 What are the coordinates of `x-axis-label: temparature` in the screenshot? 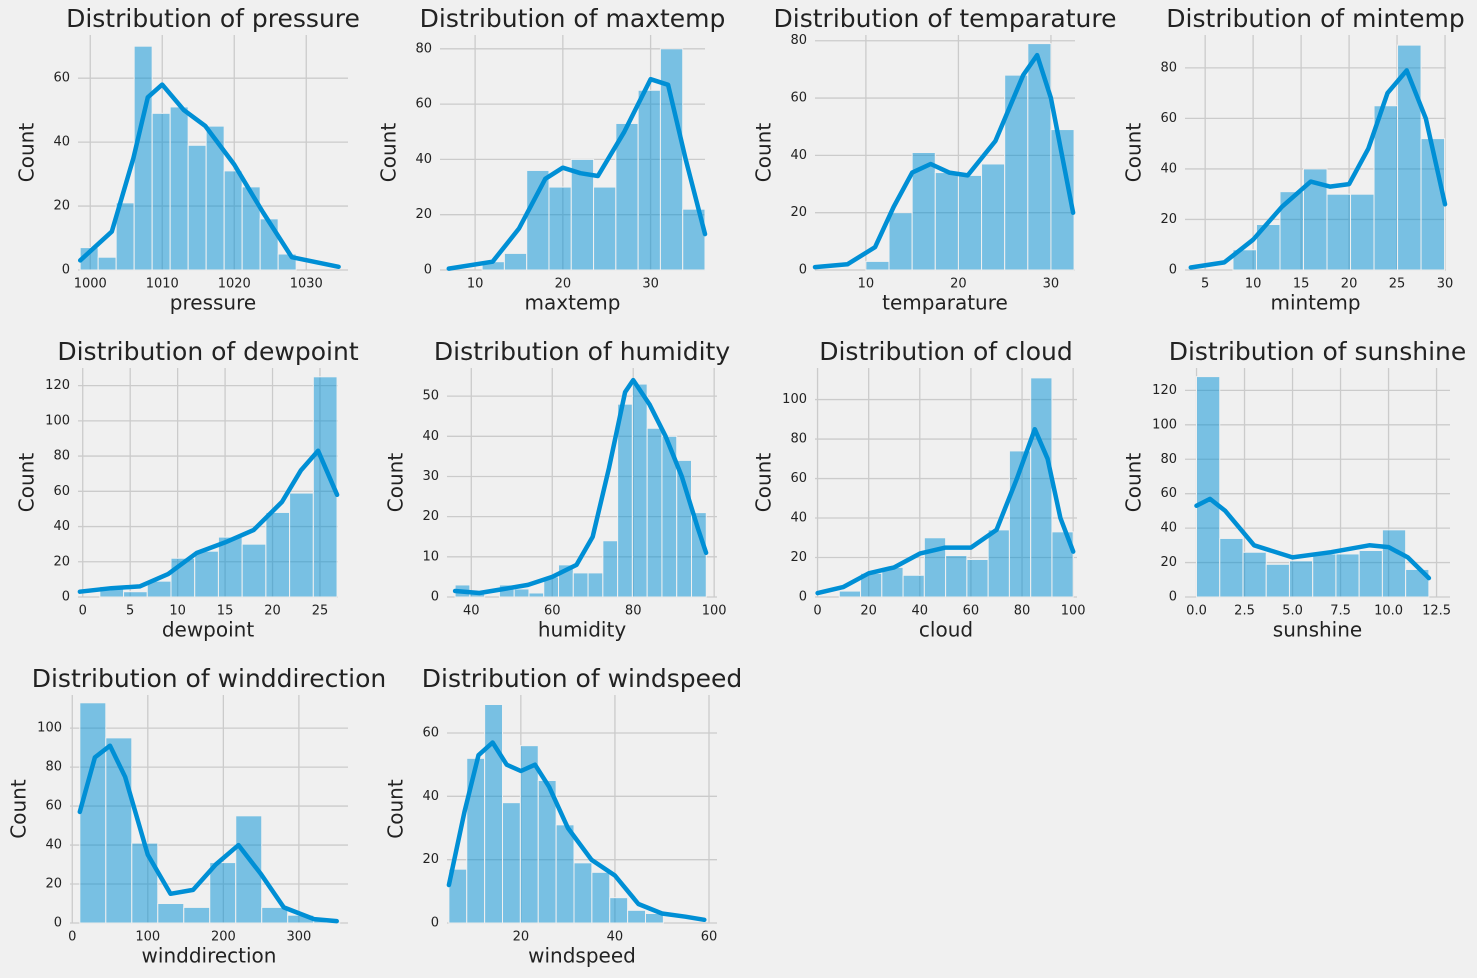 It's located at (945, 303).